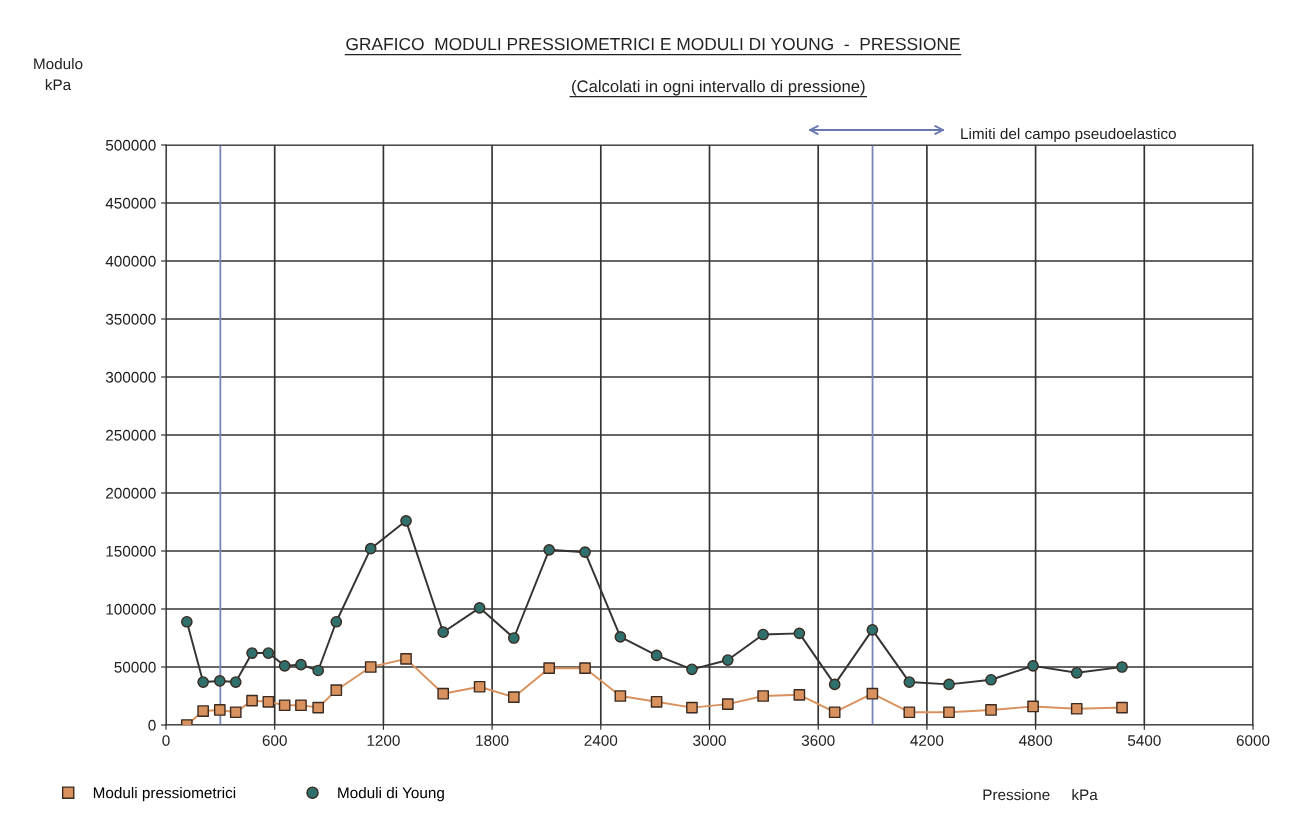 The image size is (1306, 815). I want to click on y-tick-label: 350000, so click(130, 319).